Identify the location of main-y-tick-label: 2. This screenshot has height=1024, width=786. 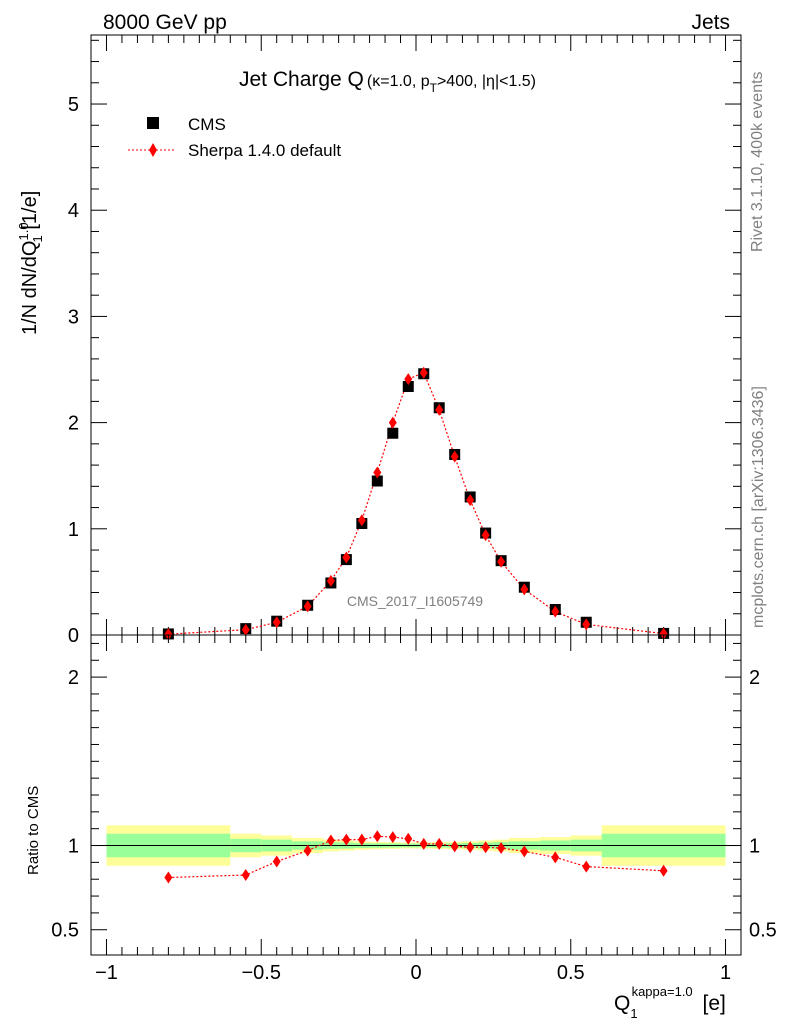
(73, 424).